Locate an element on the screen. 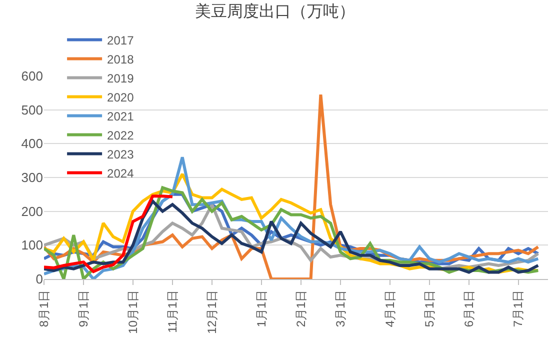 The image size is (550, 350). y-tick-label: 600 is located at coordinates (32, 76).